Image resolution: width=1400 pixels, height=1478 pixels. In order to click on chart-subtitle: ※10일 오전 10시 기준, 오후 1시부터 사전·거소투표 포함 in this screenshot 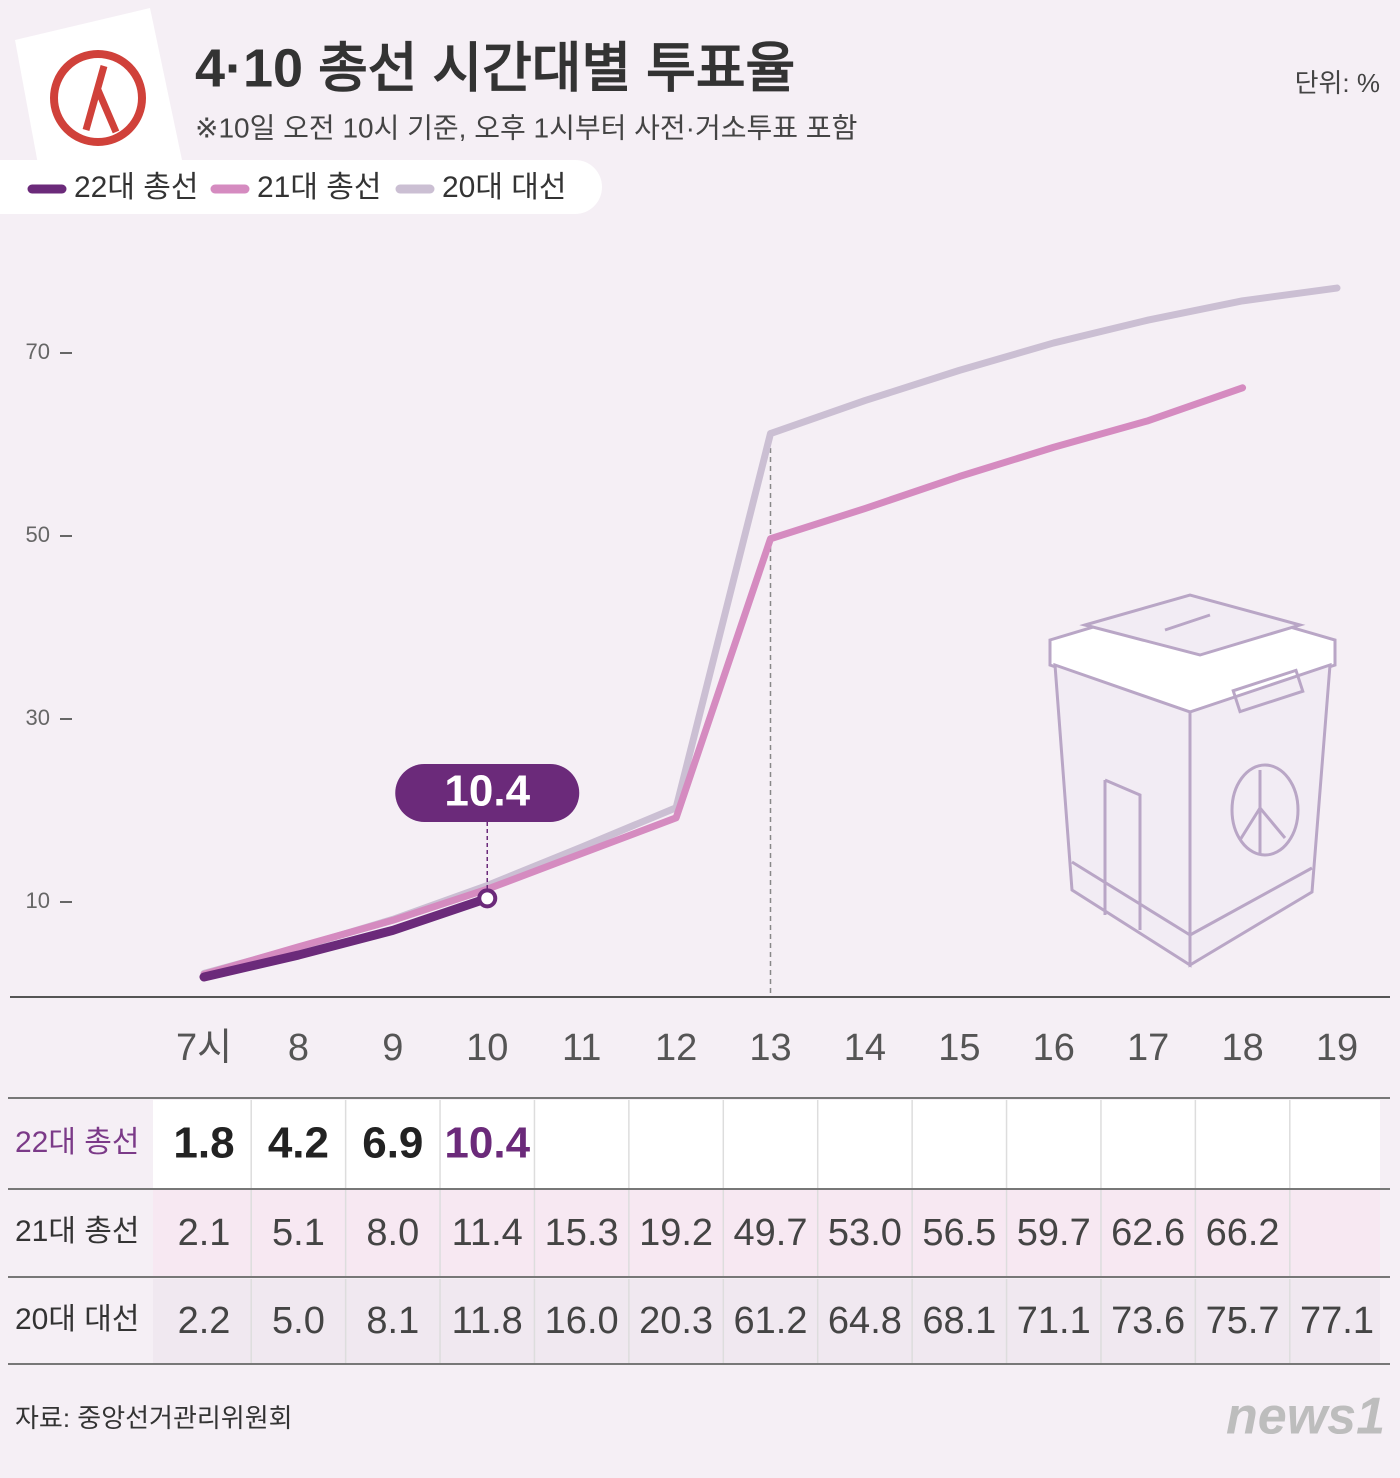, I will do `click(526, 127)`.